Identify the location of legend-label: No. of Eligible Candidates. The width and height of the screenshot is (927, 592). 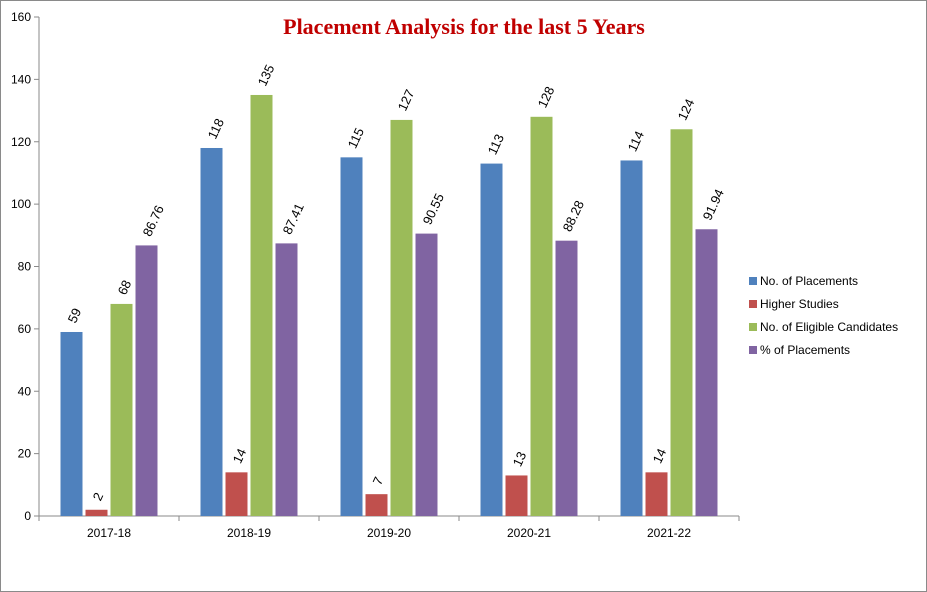
(829, 327).